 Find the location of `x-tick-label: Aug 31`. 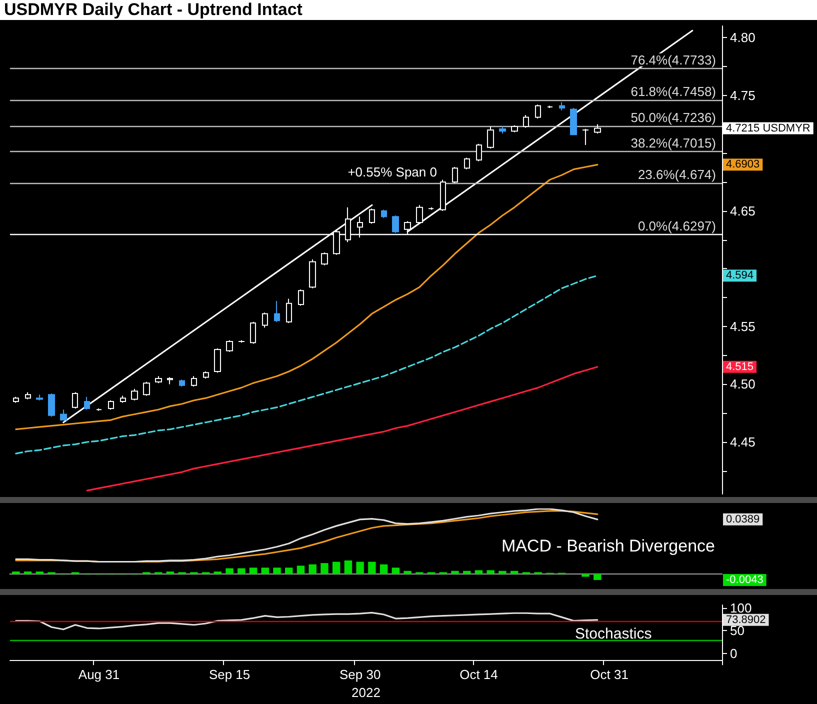

x-tick-label: Aug 31 is located at coordinates (99, 674).